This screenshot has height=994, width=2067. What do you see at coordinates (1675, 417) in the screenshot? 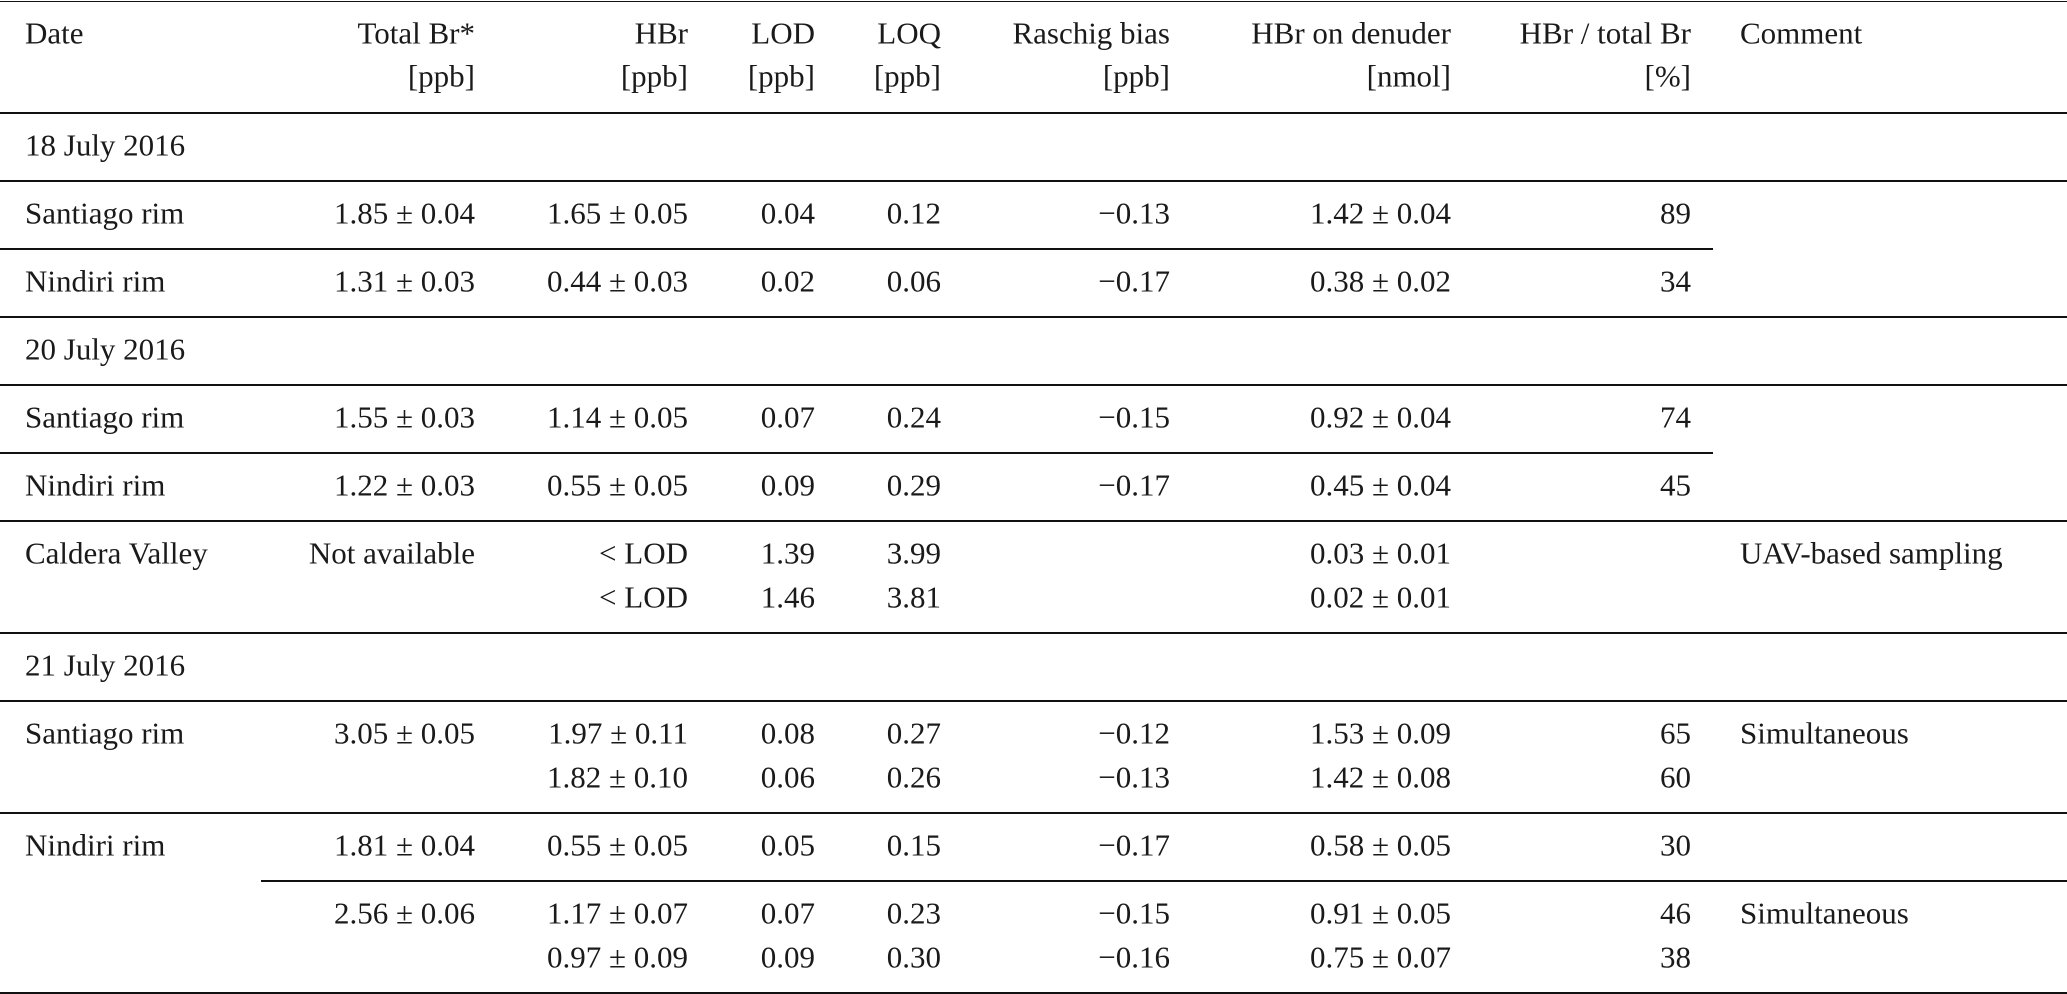
I see `cell: 74` at bounding box center [1675, 417].